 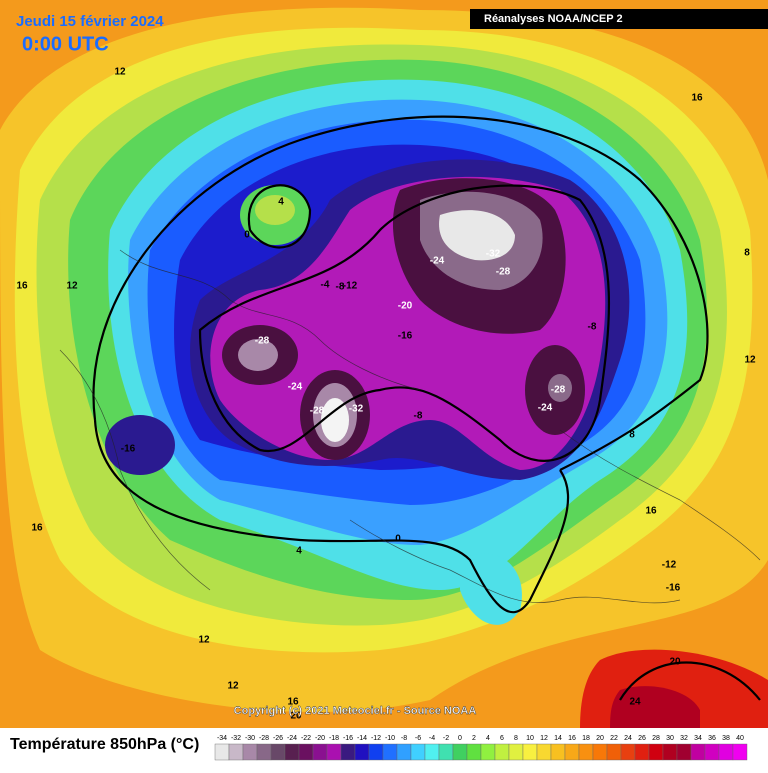 What do you see at coordinates (670, 738) in the screenshot?
I see `legend-label: 30` at bounding box center [670, 738].